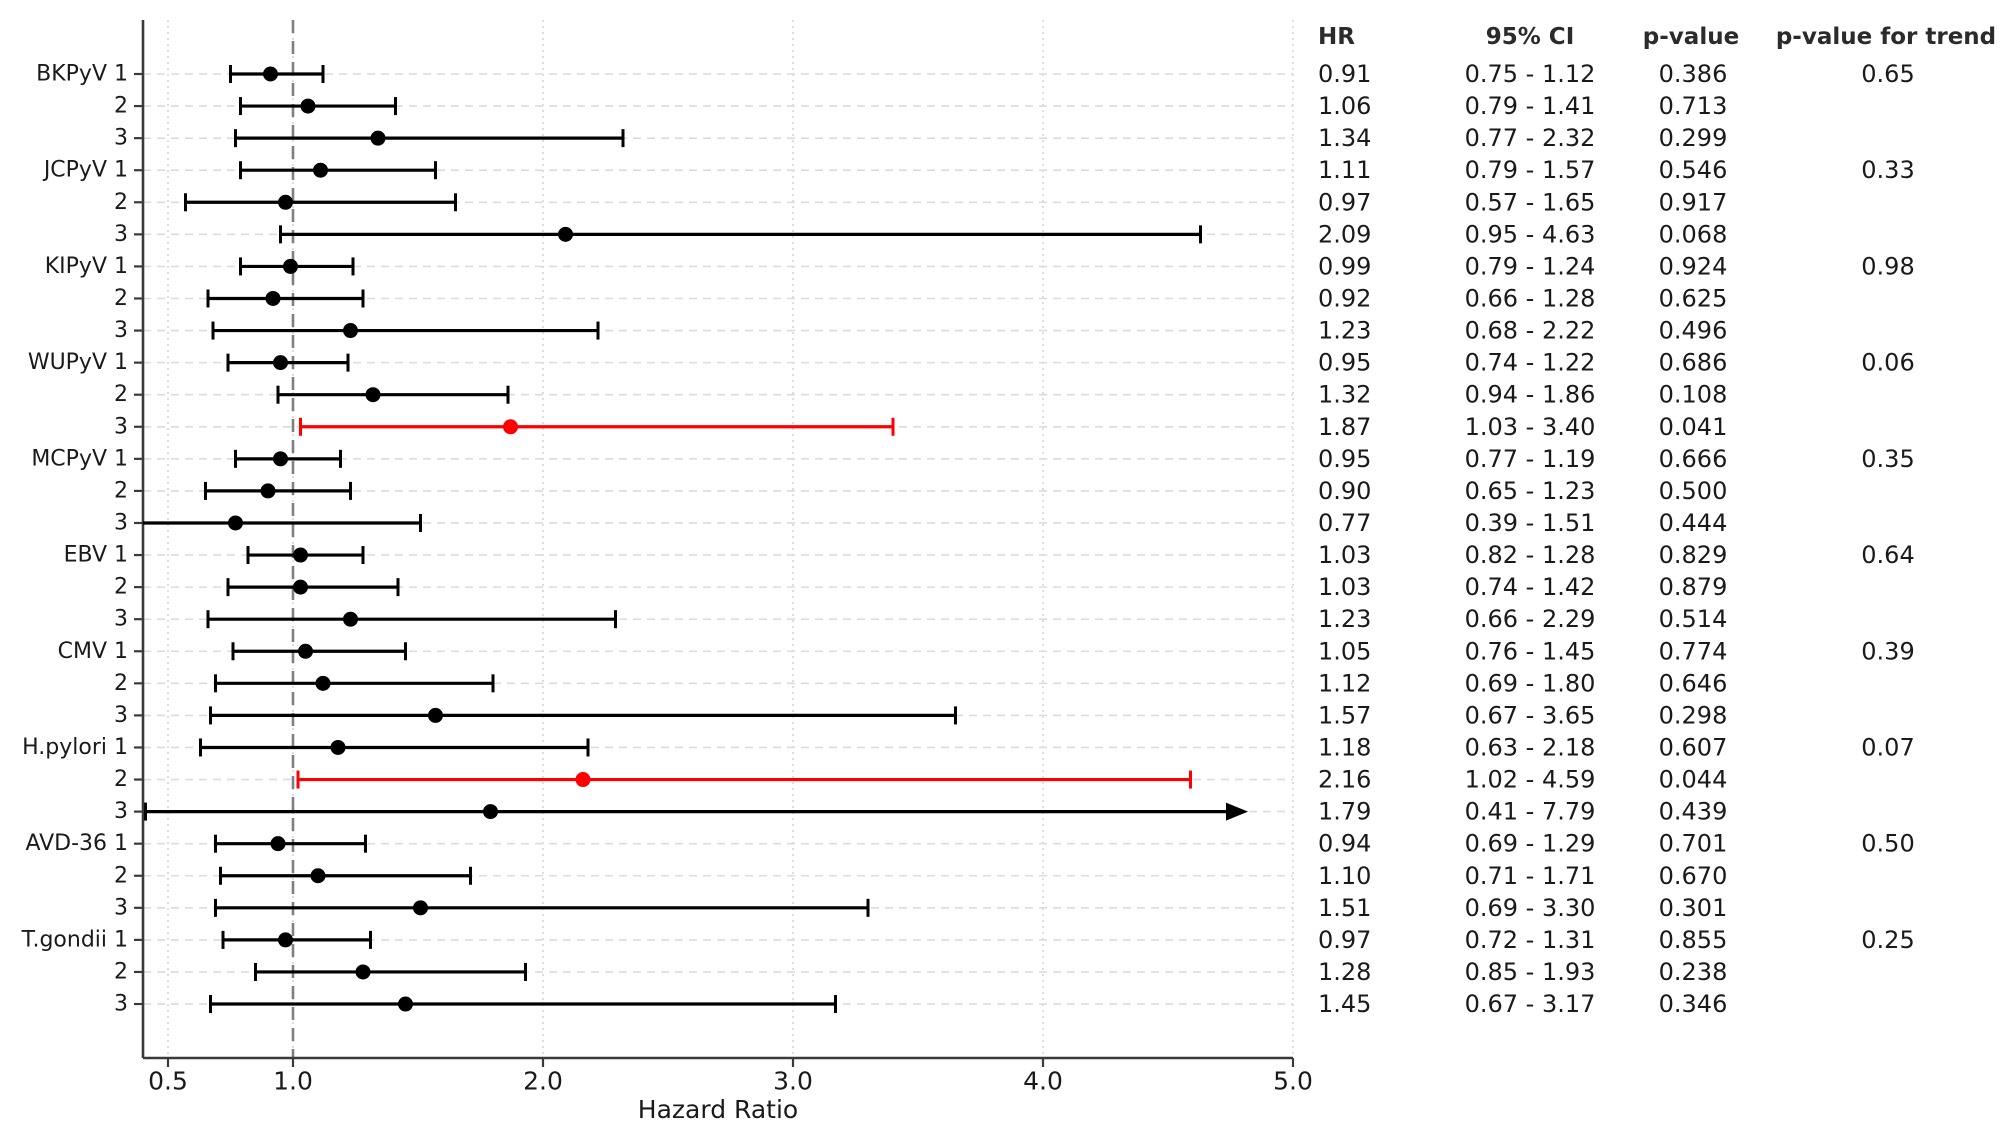  Describe the element at coordinates (1344, 747) in the screenshot. I see `cell-hr: 1.18` at that location.